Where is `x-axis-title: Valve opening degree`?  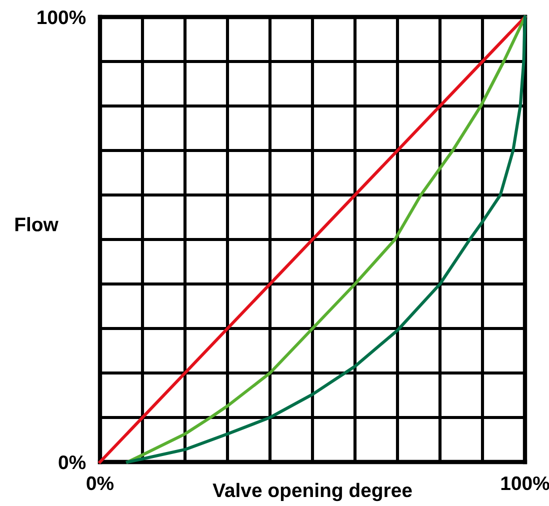
x-axis-title: Valve opening degree is located at coordinates (312, 492).